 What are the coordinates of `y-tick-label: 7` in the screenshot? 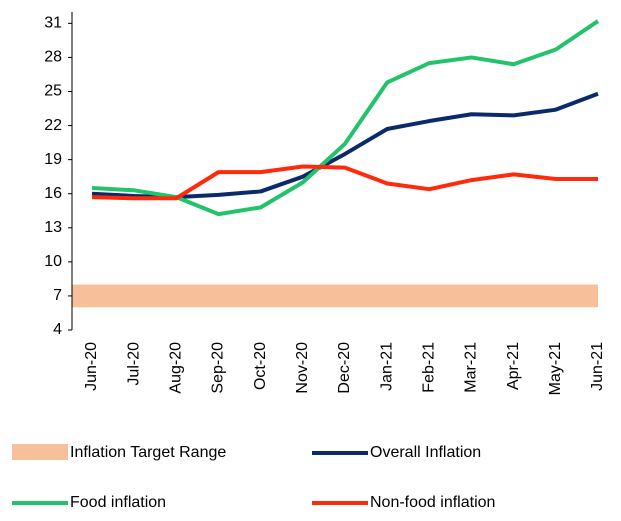 It's located at (57, 295).